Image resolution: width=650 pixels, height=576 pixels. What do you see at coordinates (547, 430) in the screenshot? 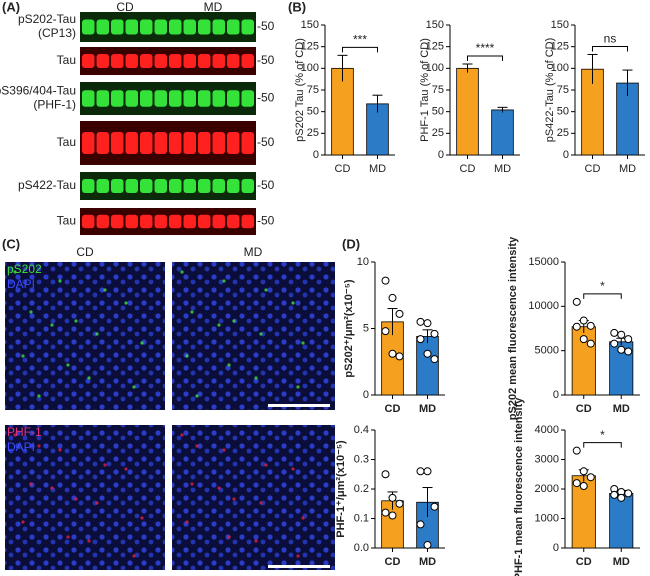
I see `y-tick-label: 4000` at bounding box center [547, 430].